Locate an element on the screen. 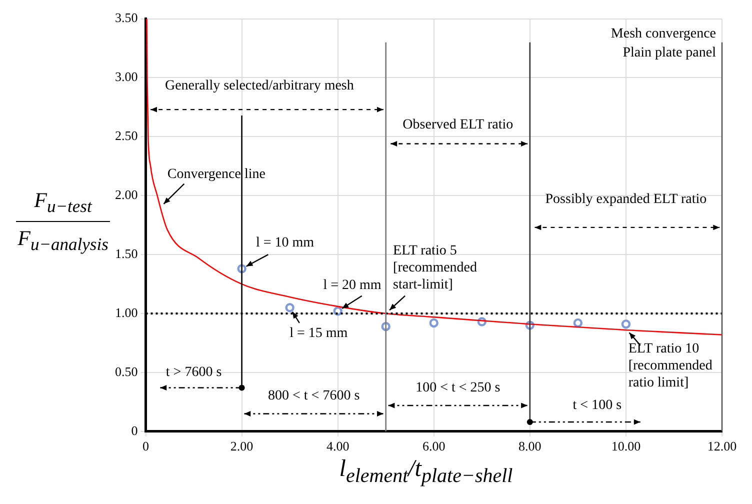 The image size is (752, 504). annotation: Observed ELT ratio is located at coordinates (458, 125).